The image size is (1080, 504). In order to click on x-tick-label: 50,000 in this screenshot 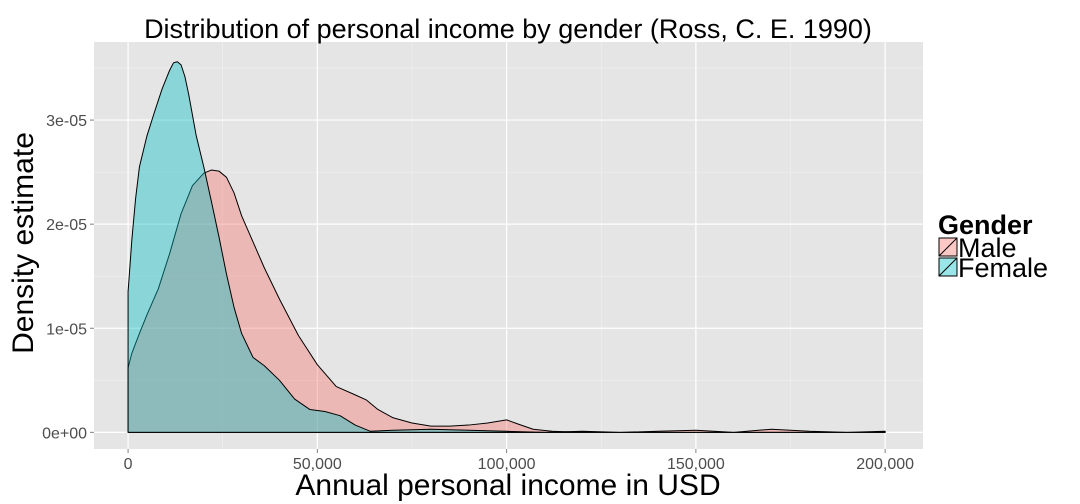, I will do `click(317, 464)`.